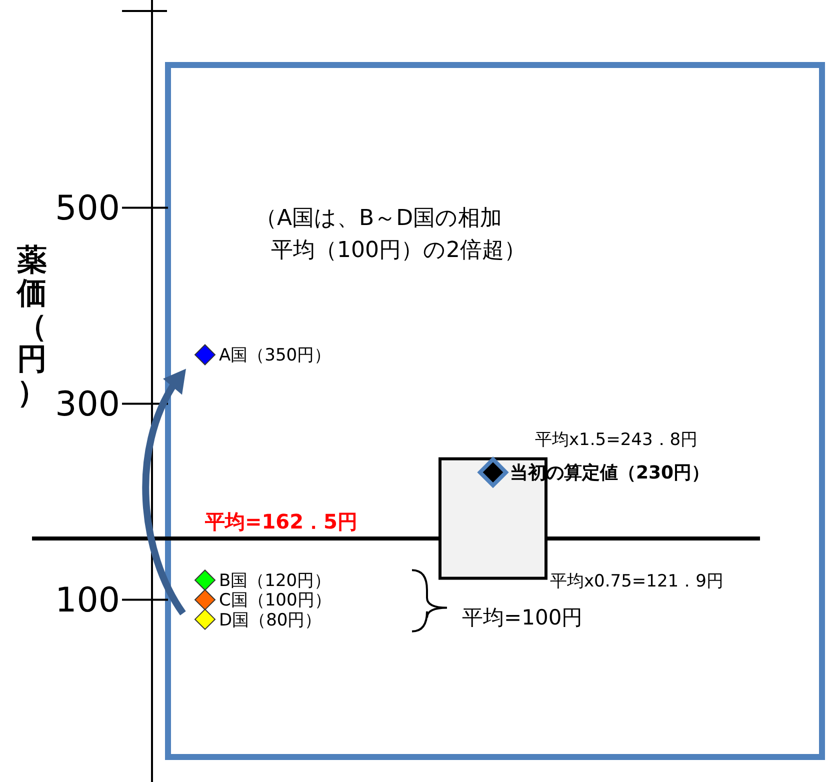 The width and height of the screenshot is (829, 782). Describe the element at coordinates (275, 600) in the screenshot. I see `data-label: C国（100円）` at that location.